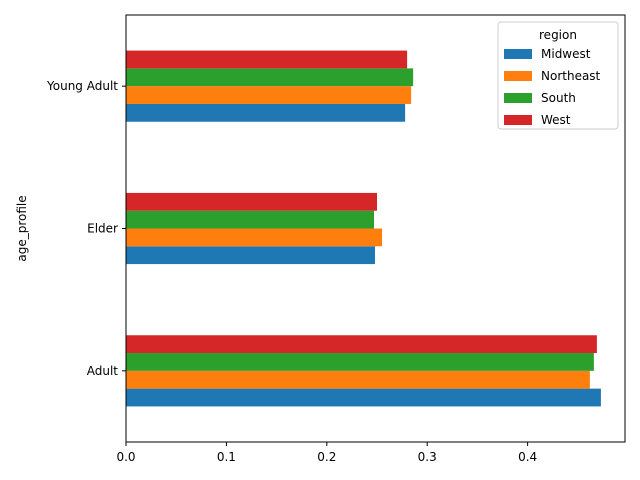  What do you see at coordinates (558, 35) in the screenshot?
I see `legend-title: region` at bounding box center [558, 35].